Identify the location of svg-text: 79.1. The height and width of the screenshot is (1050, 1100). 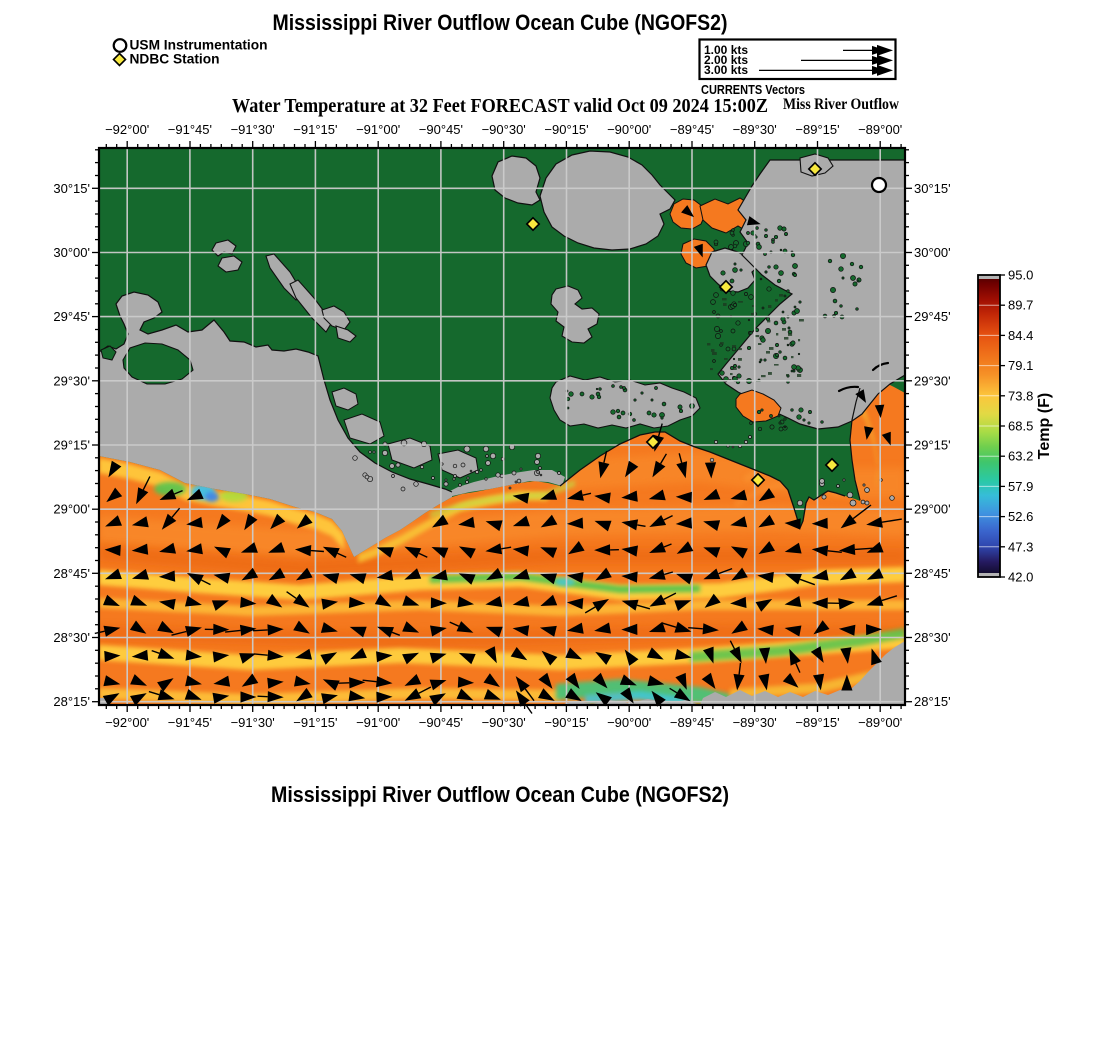
(1020, 365).